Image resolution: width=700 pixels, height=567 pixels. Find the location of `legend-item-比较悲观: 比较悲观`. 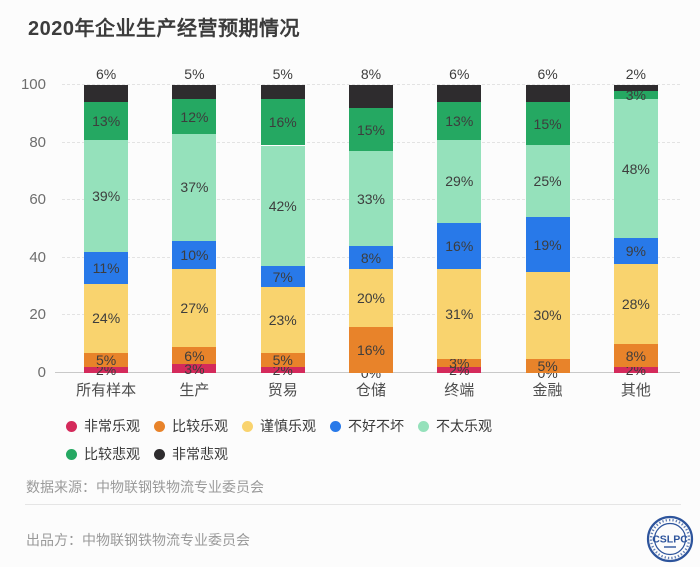

legend-item-比较悲观: 比较悲观 is located at coordinates (103, 454).